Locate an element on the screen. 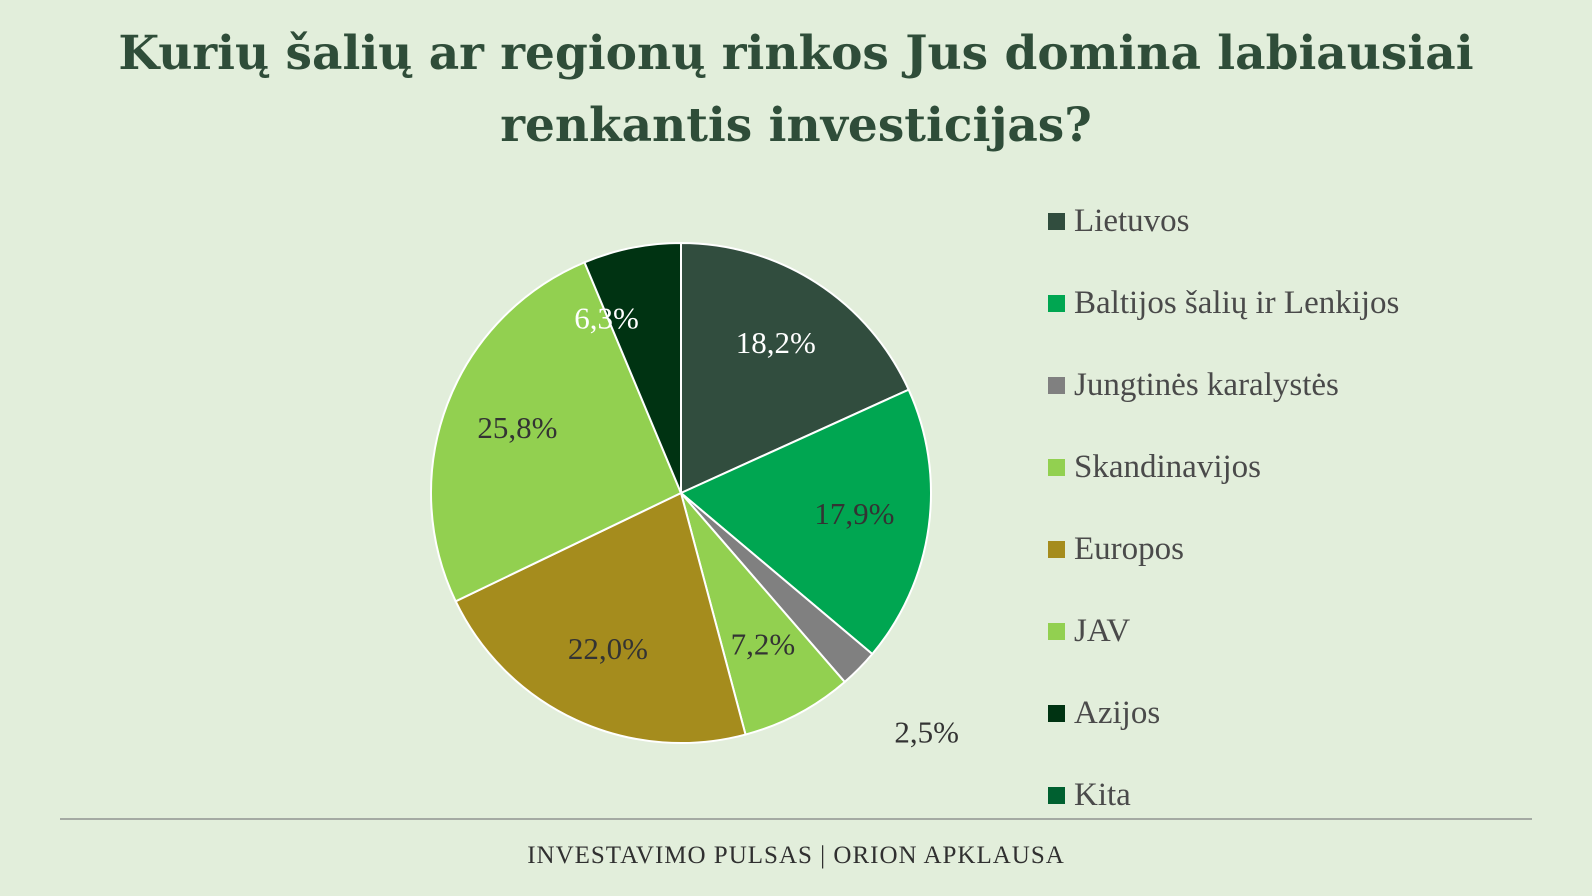 The width and height of the screenshot is (1592, 896). legend-label-baltijos-saliu-ir-lenkijos: Baltijos šalių ir Lenkijos is located at coordinates (1237, 302).